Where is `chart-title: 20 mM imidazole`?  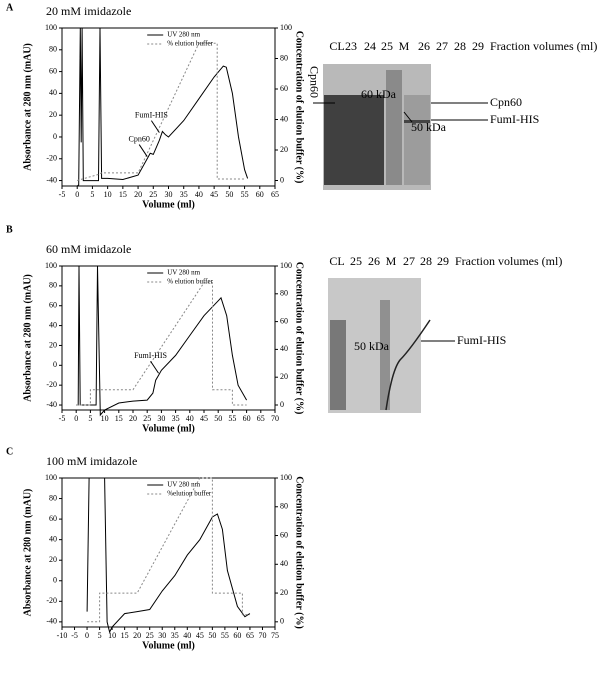 chart-title: 20 mM imidazole is located at coordinates (88, 11).